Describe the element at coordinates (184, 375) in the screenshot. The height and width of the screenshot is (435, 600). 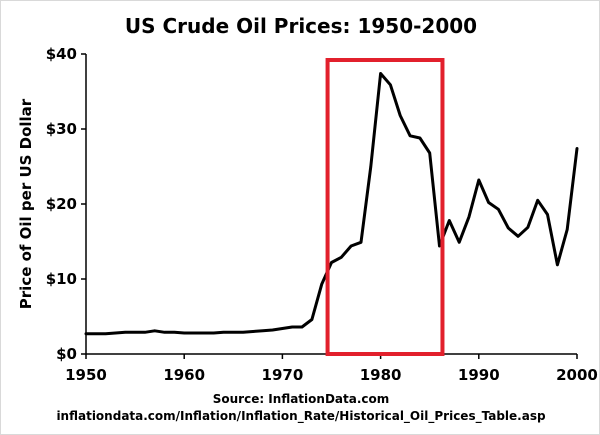
I see `x-tick-label: 1960` at that location.